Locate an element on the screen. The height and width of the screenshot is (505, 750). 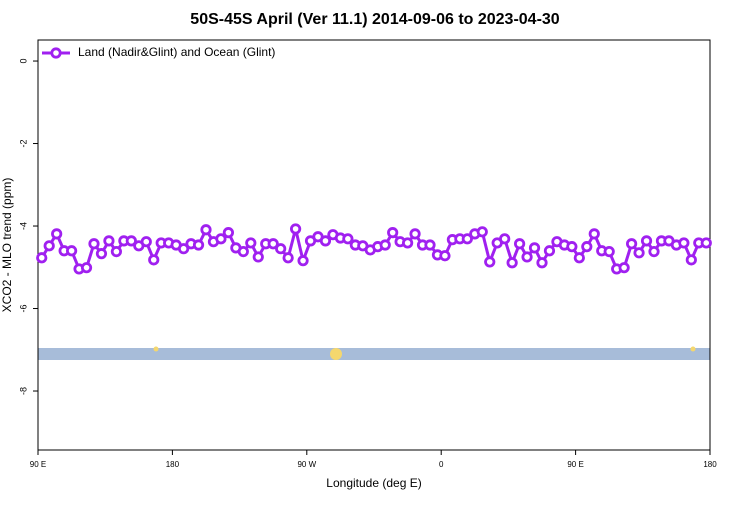
y-tick-label: 0 is located at coordinates (23, 61).